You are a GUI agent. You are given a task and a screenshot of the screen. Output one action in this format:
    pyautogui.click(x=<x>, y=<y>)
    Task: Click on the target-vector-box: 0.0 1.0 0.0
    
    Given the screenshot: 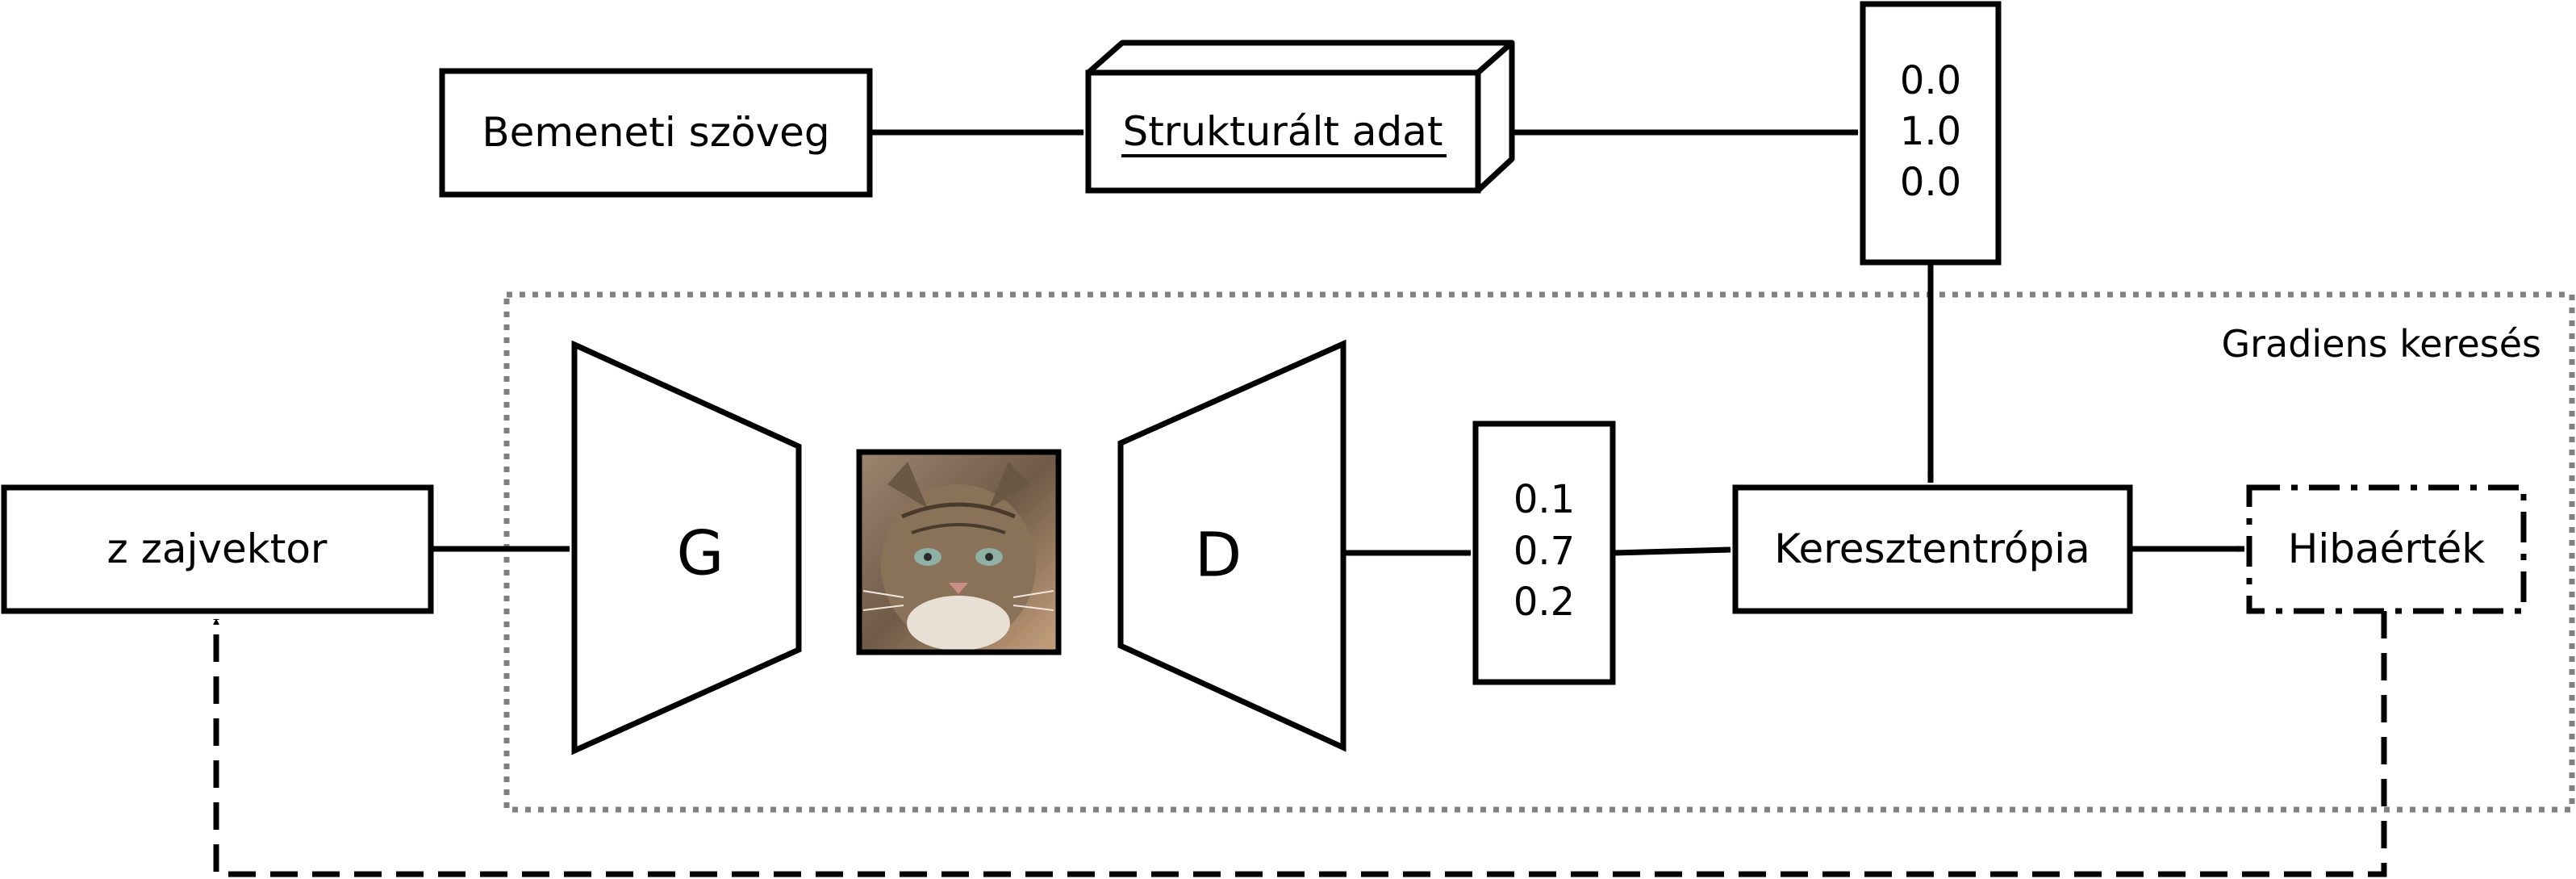 What is the action you would take?
    pyautogui.click(x=1931, y=133)
    